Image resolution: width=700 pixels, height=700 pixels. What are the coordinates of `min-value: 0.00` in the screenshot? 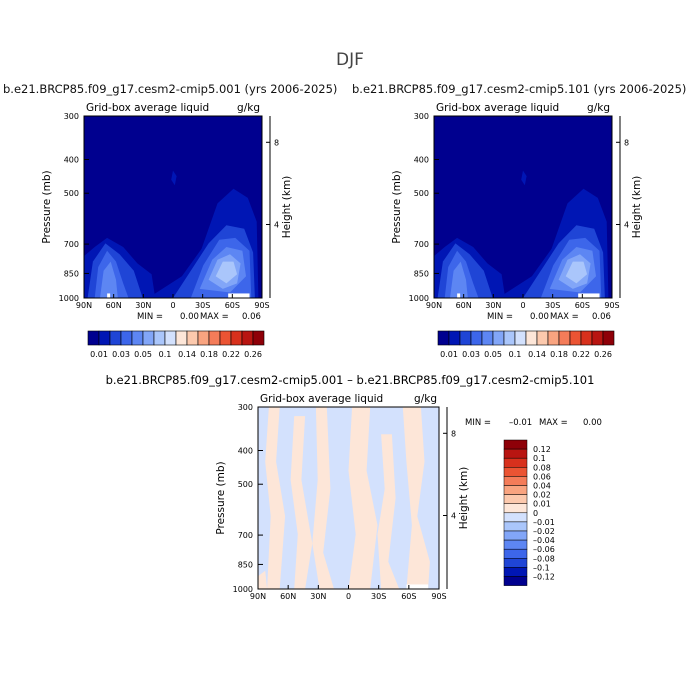 It's located at (189, 317).